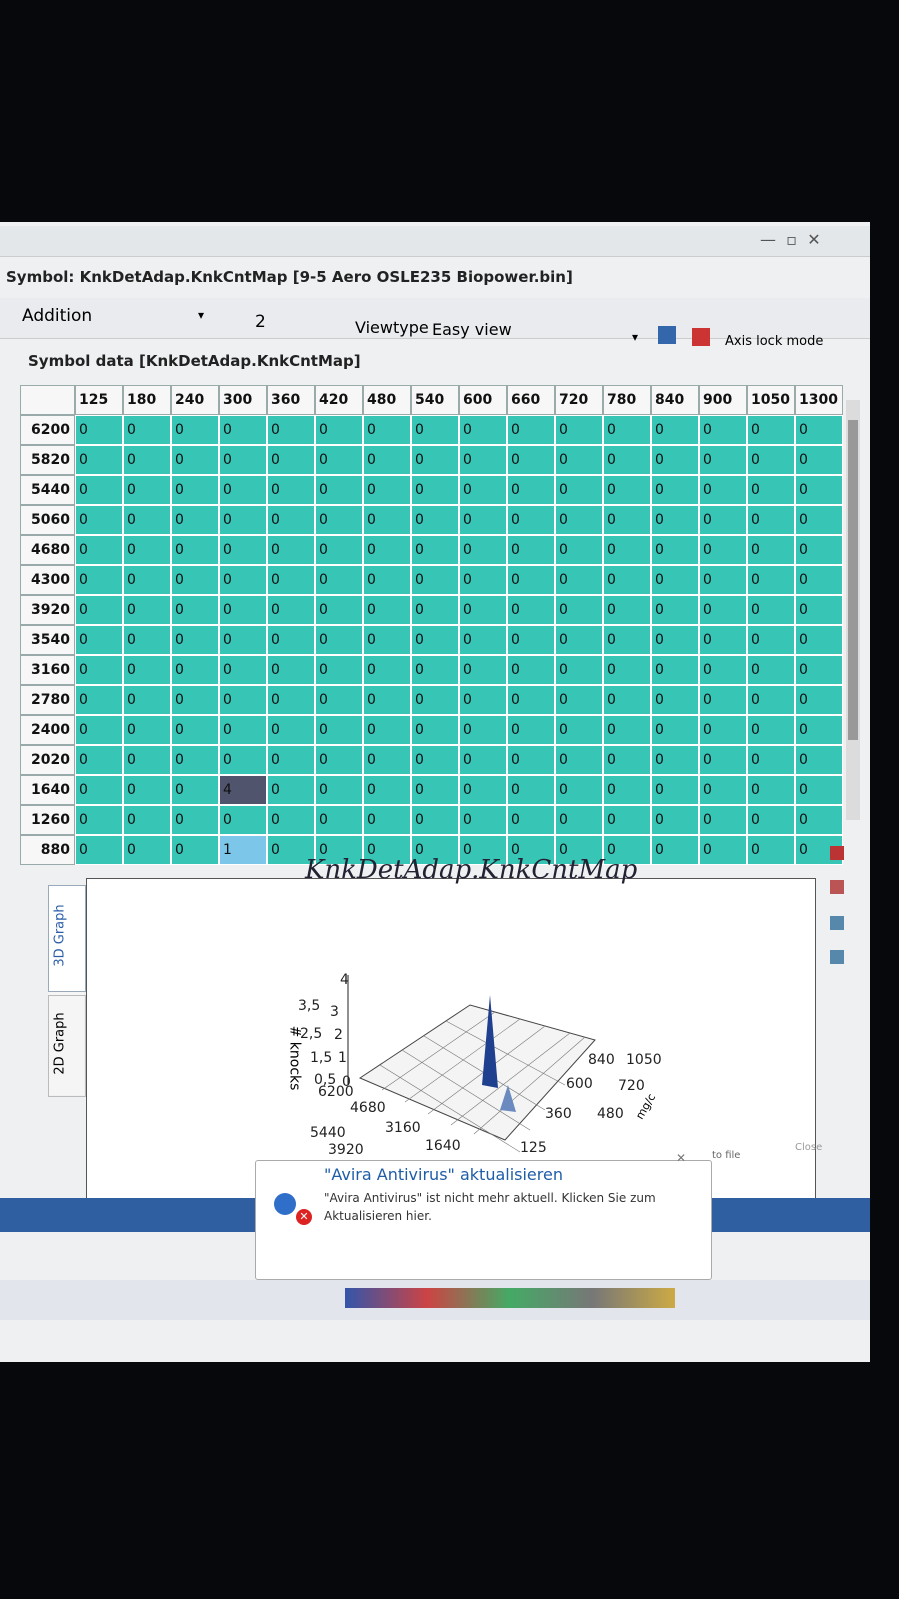  Describe the element at coordinates (47, 640) in the screenshot. I see `row-header: 3540` at that location.